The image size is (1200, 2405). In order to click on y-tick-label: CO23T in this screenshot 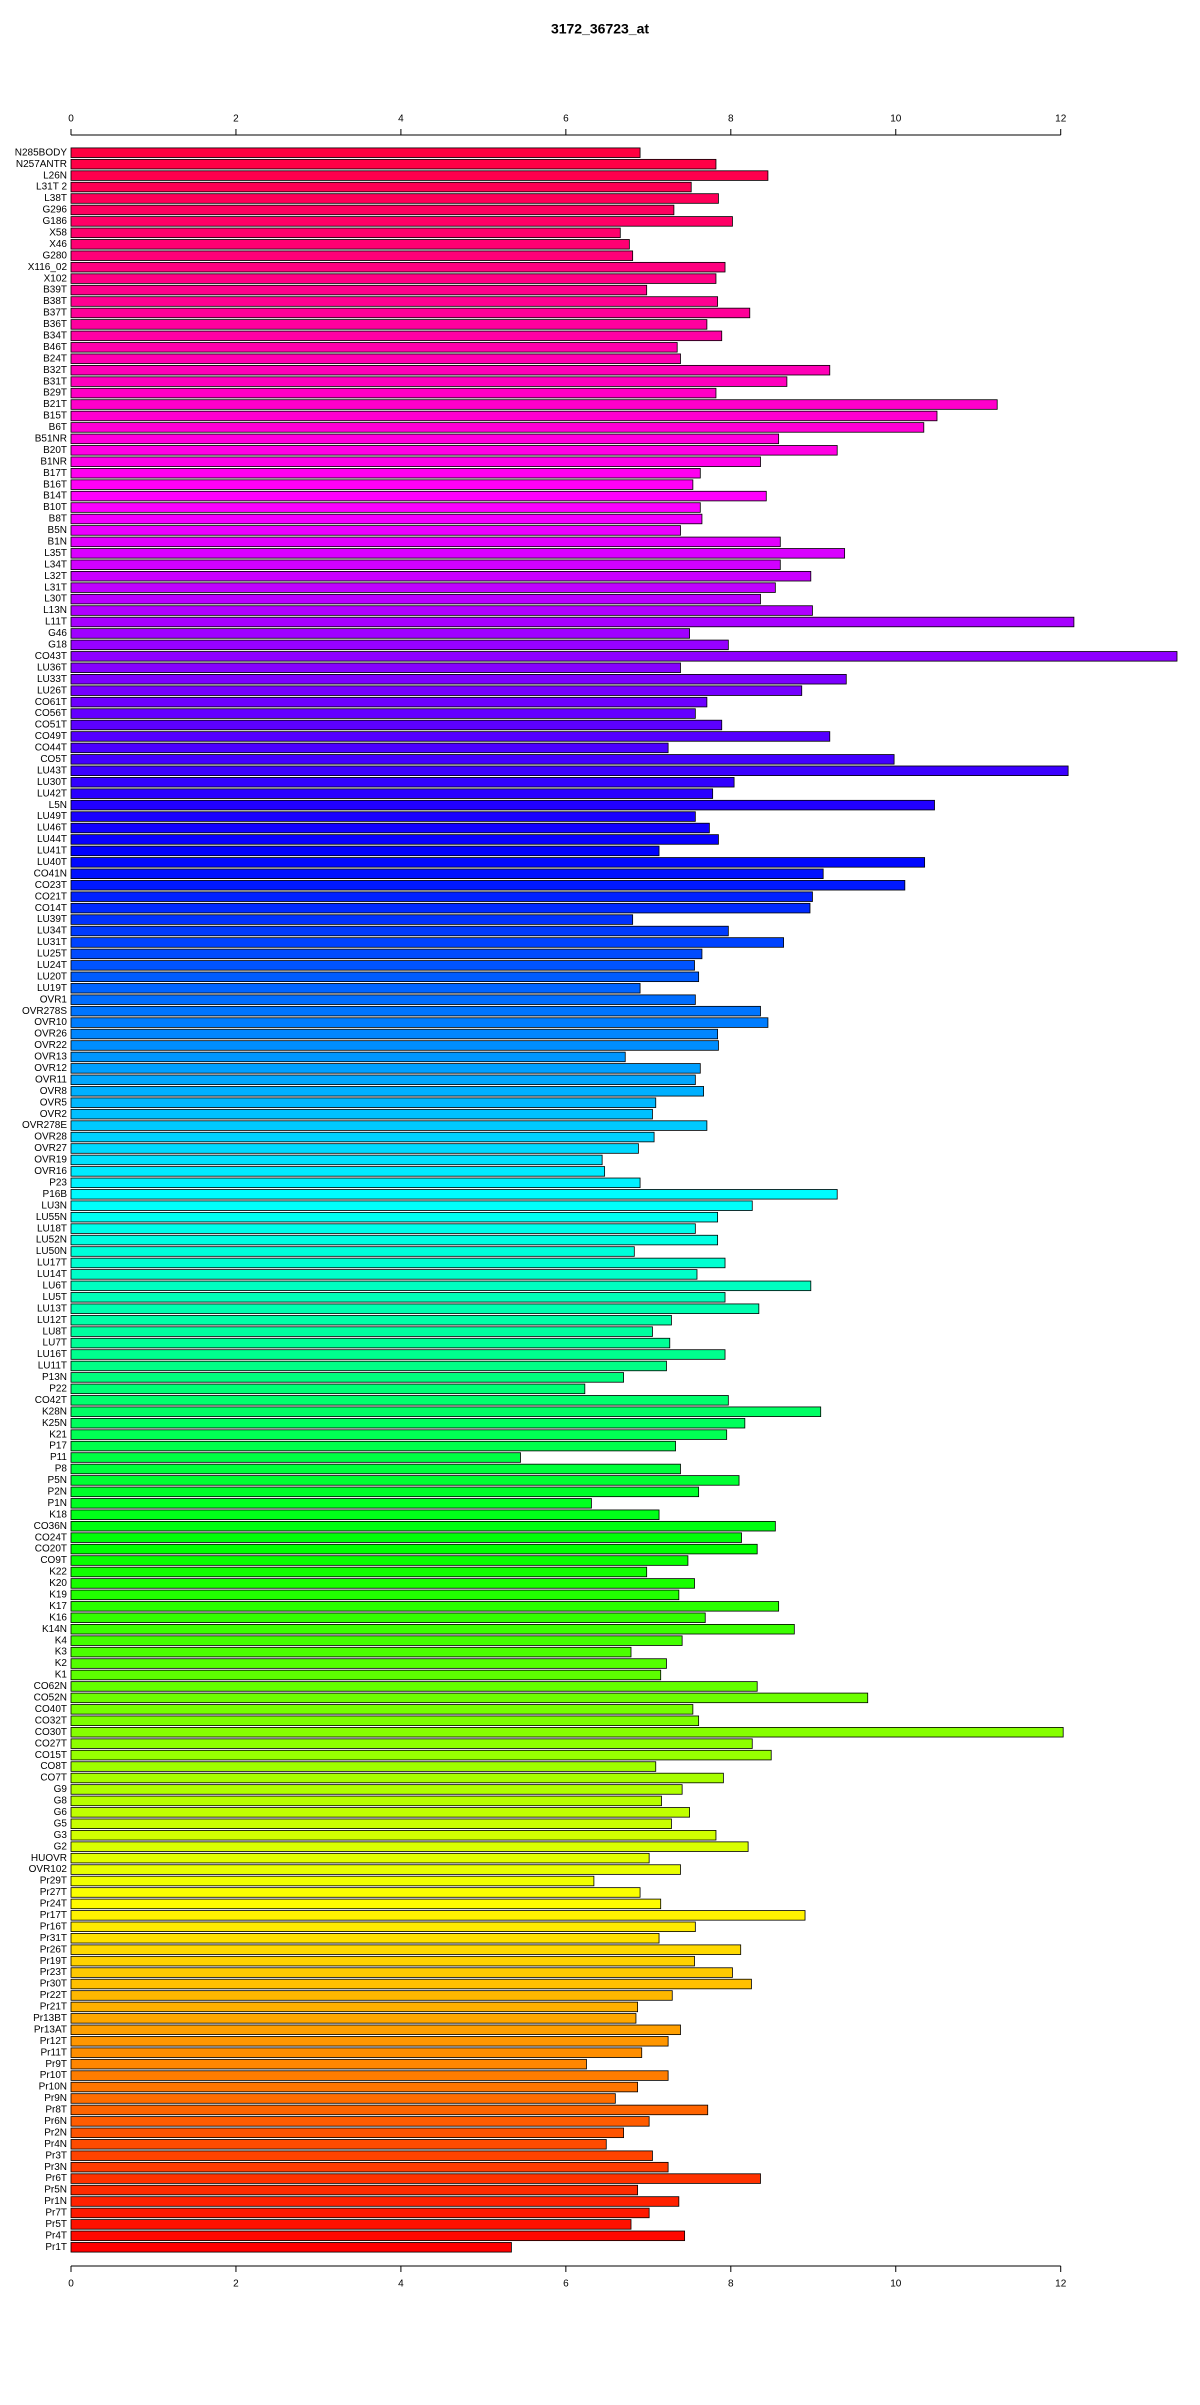, I will do `click(51, 885)`.